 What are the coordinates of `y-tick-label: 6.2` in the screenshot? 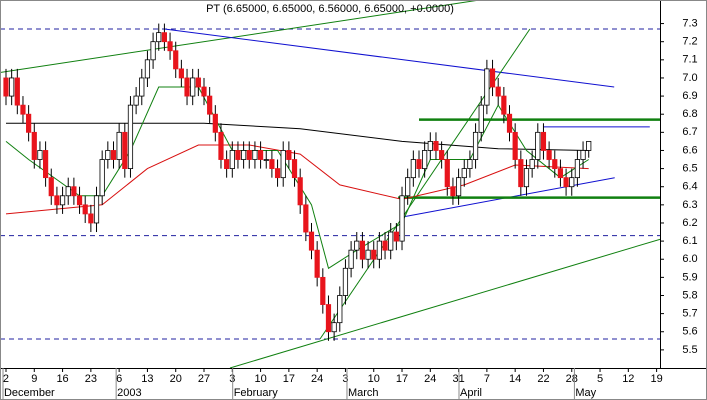 It's located at (689, 223).